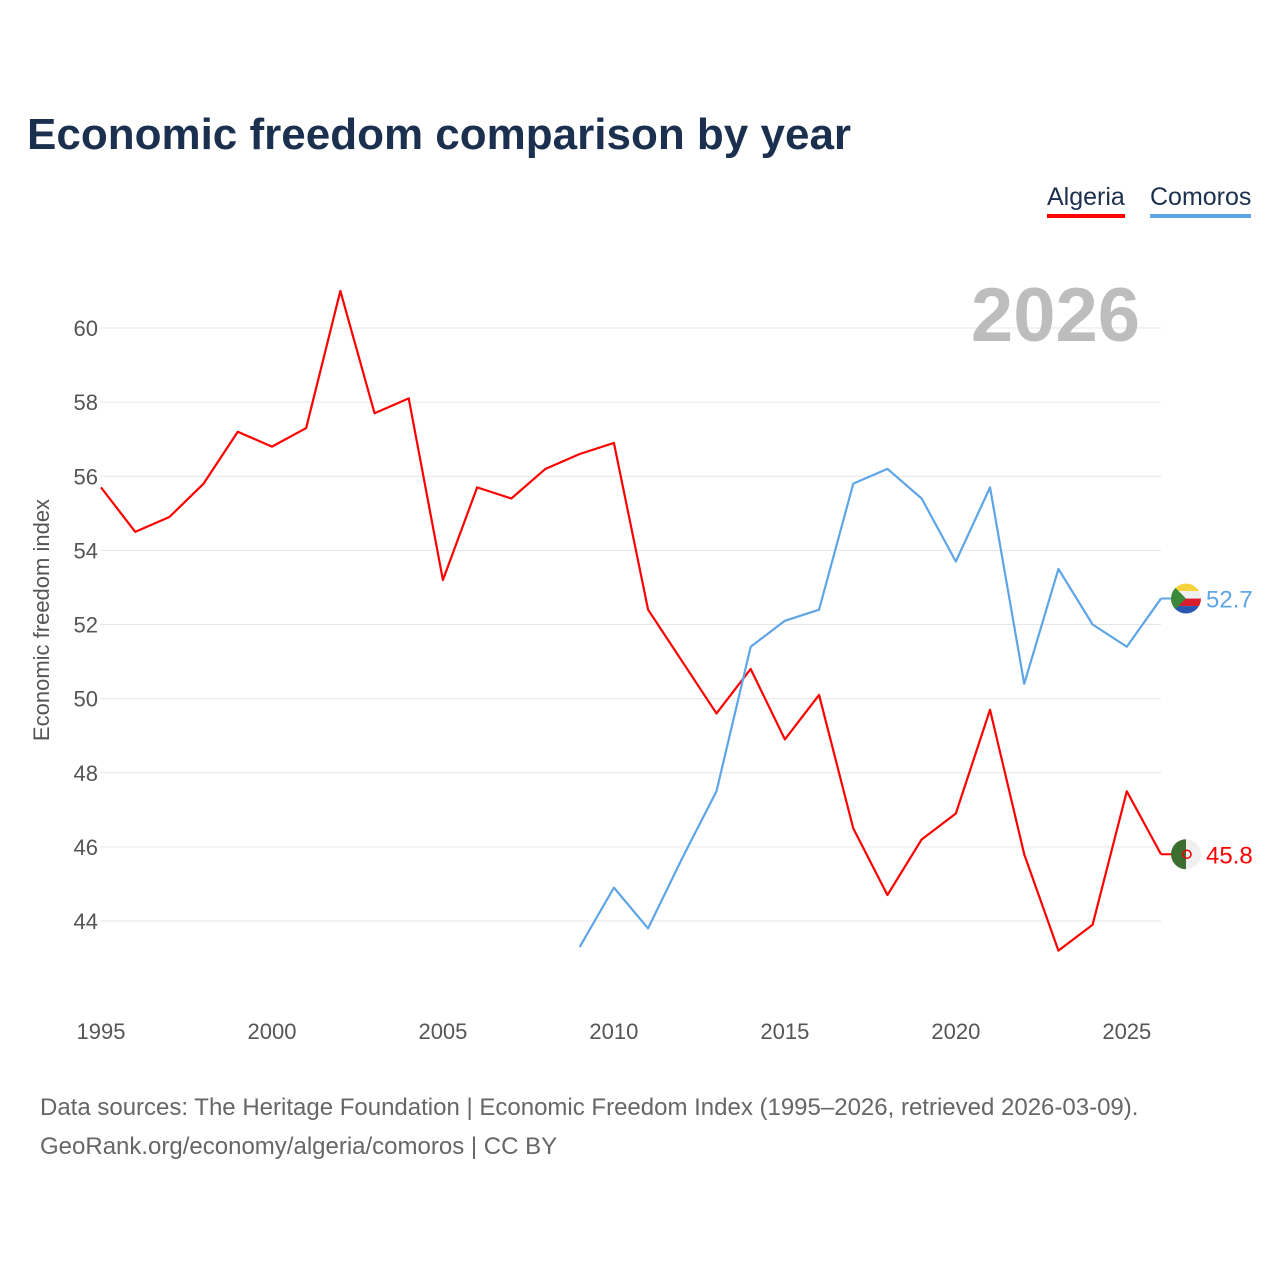 This screenshot has width=1280, height=1280. Describe the element at coordinates (1229, 600) in the screenshot. I see `end-value-label-comoros: 52.7` at that location.